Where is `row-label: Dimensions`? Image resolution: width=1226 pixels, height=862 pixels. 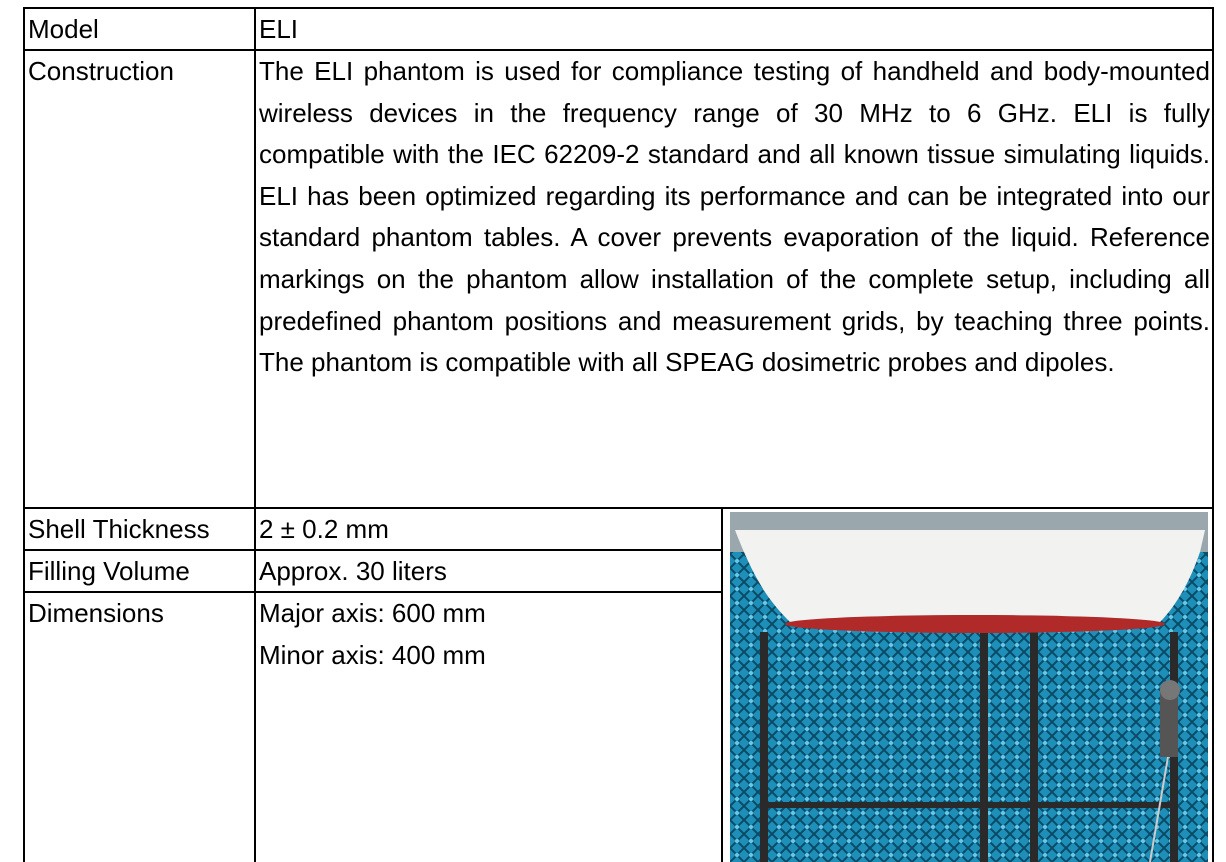 row-label: Dimensions is located at coordinates (96, 613).